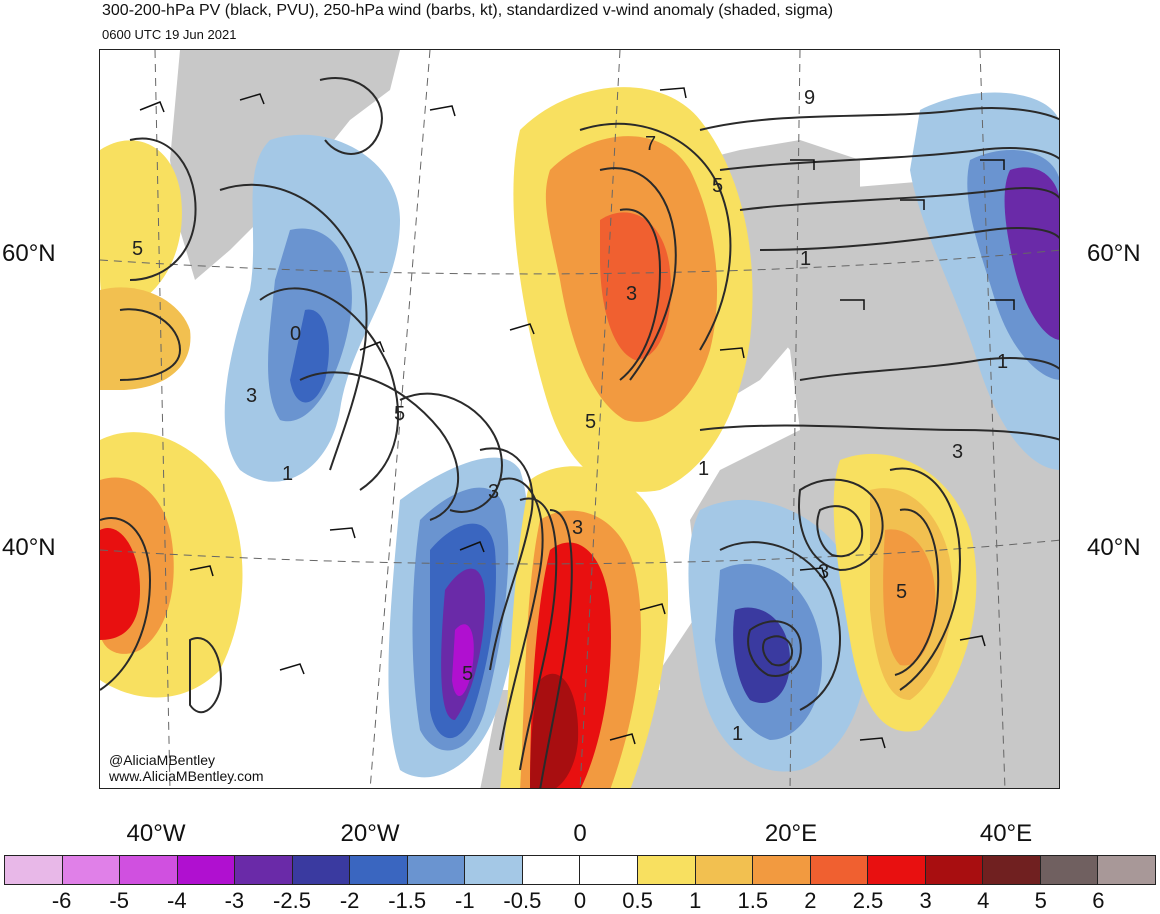 This screenshot has width=1160, height=914. What do you see at coordinates (580, 833) in the screenshot?
I see `lon-label-0: 0` at bounding box center [580, 833].